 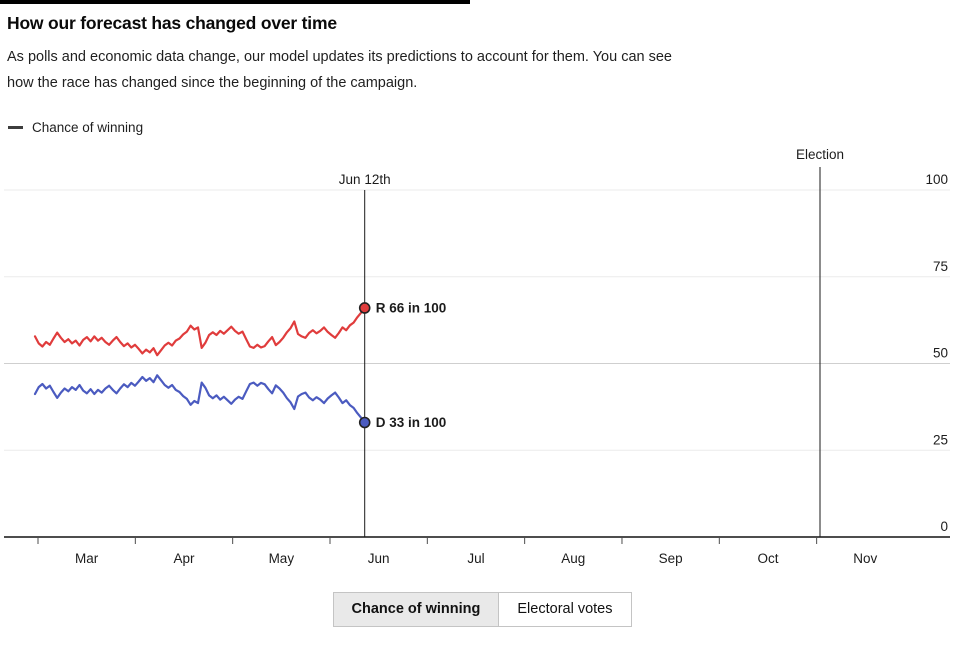 I want to click on dem-endpoint-dot, so click(x=364, y=422).